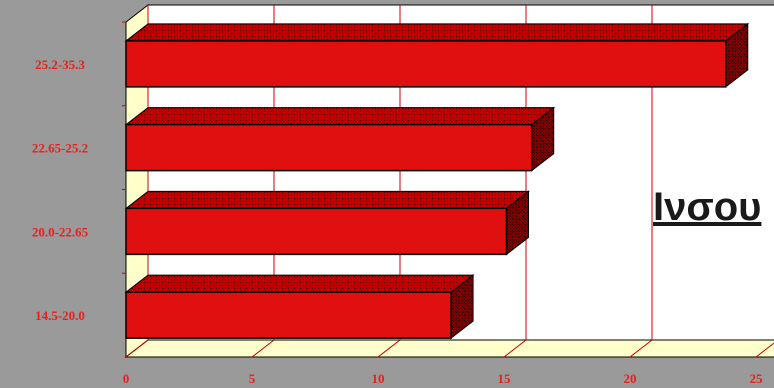 The height and width of the screenshot is (388, 774). I want to click on category-label: 14.5-20.0, so click(60, 315).